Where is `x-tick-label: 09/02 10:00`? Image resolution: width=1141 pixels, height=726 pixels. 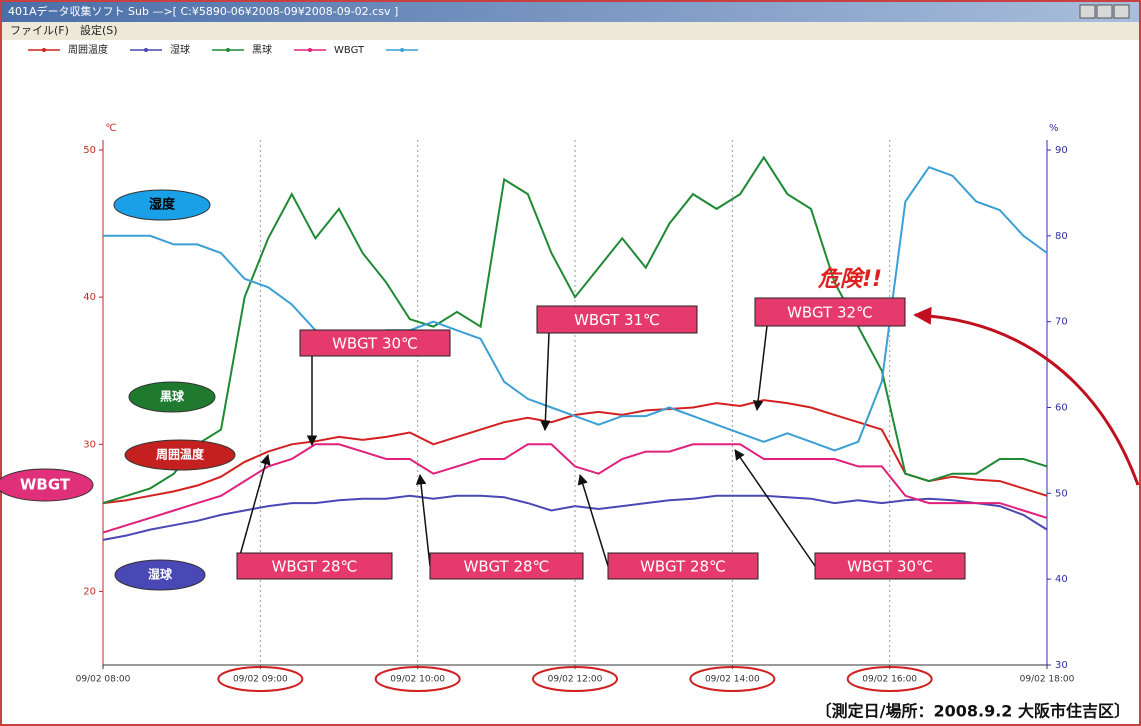 x-tick-label: 09/02 10:00 is located at coordinates (417, 680).